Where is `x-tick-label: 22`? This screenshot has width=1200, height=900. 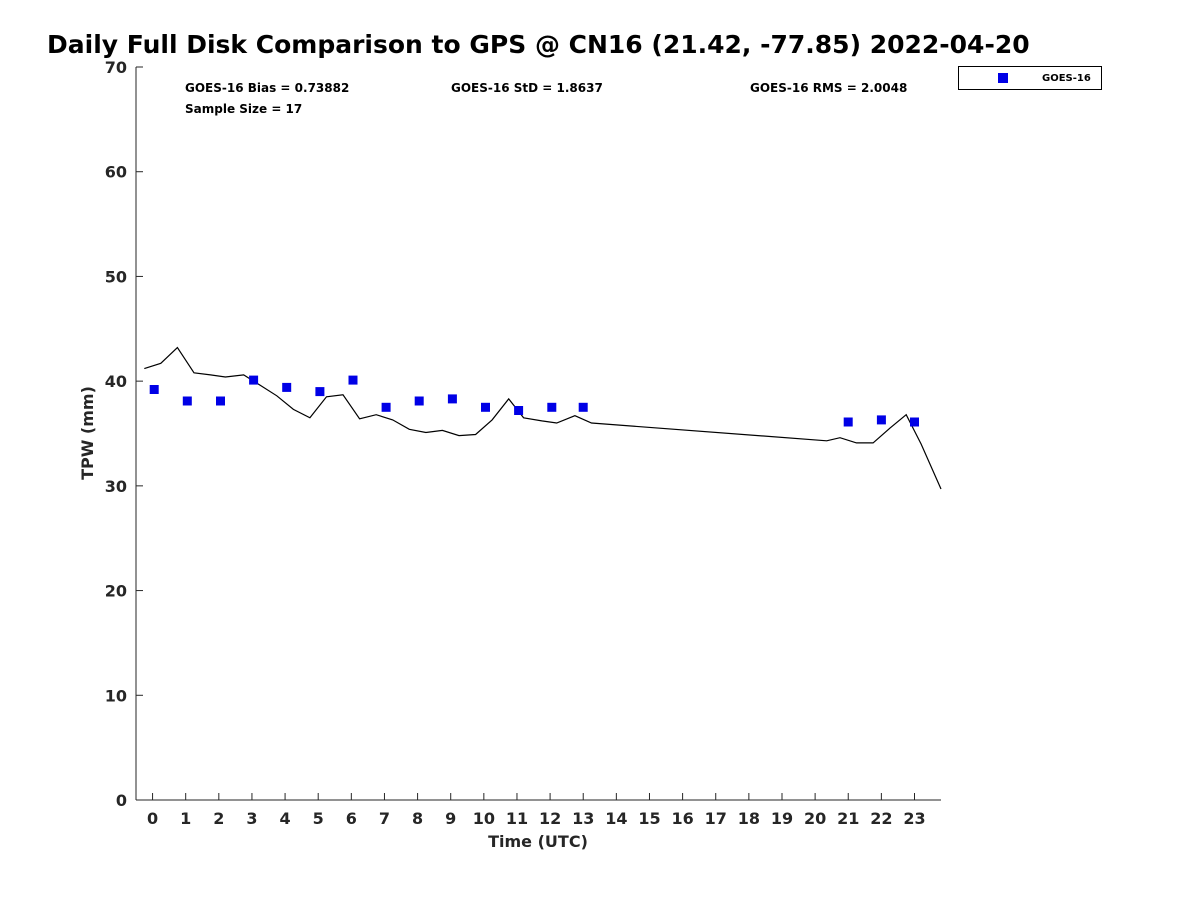 x-tick-label: 22 is located at coordinates (881, 818).